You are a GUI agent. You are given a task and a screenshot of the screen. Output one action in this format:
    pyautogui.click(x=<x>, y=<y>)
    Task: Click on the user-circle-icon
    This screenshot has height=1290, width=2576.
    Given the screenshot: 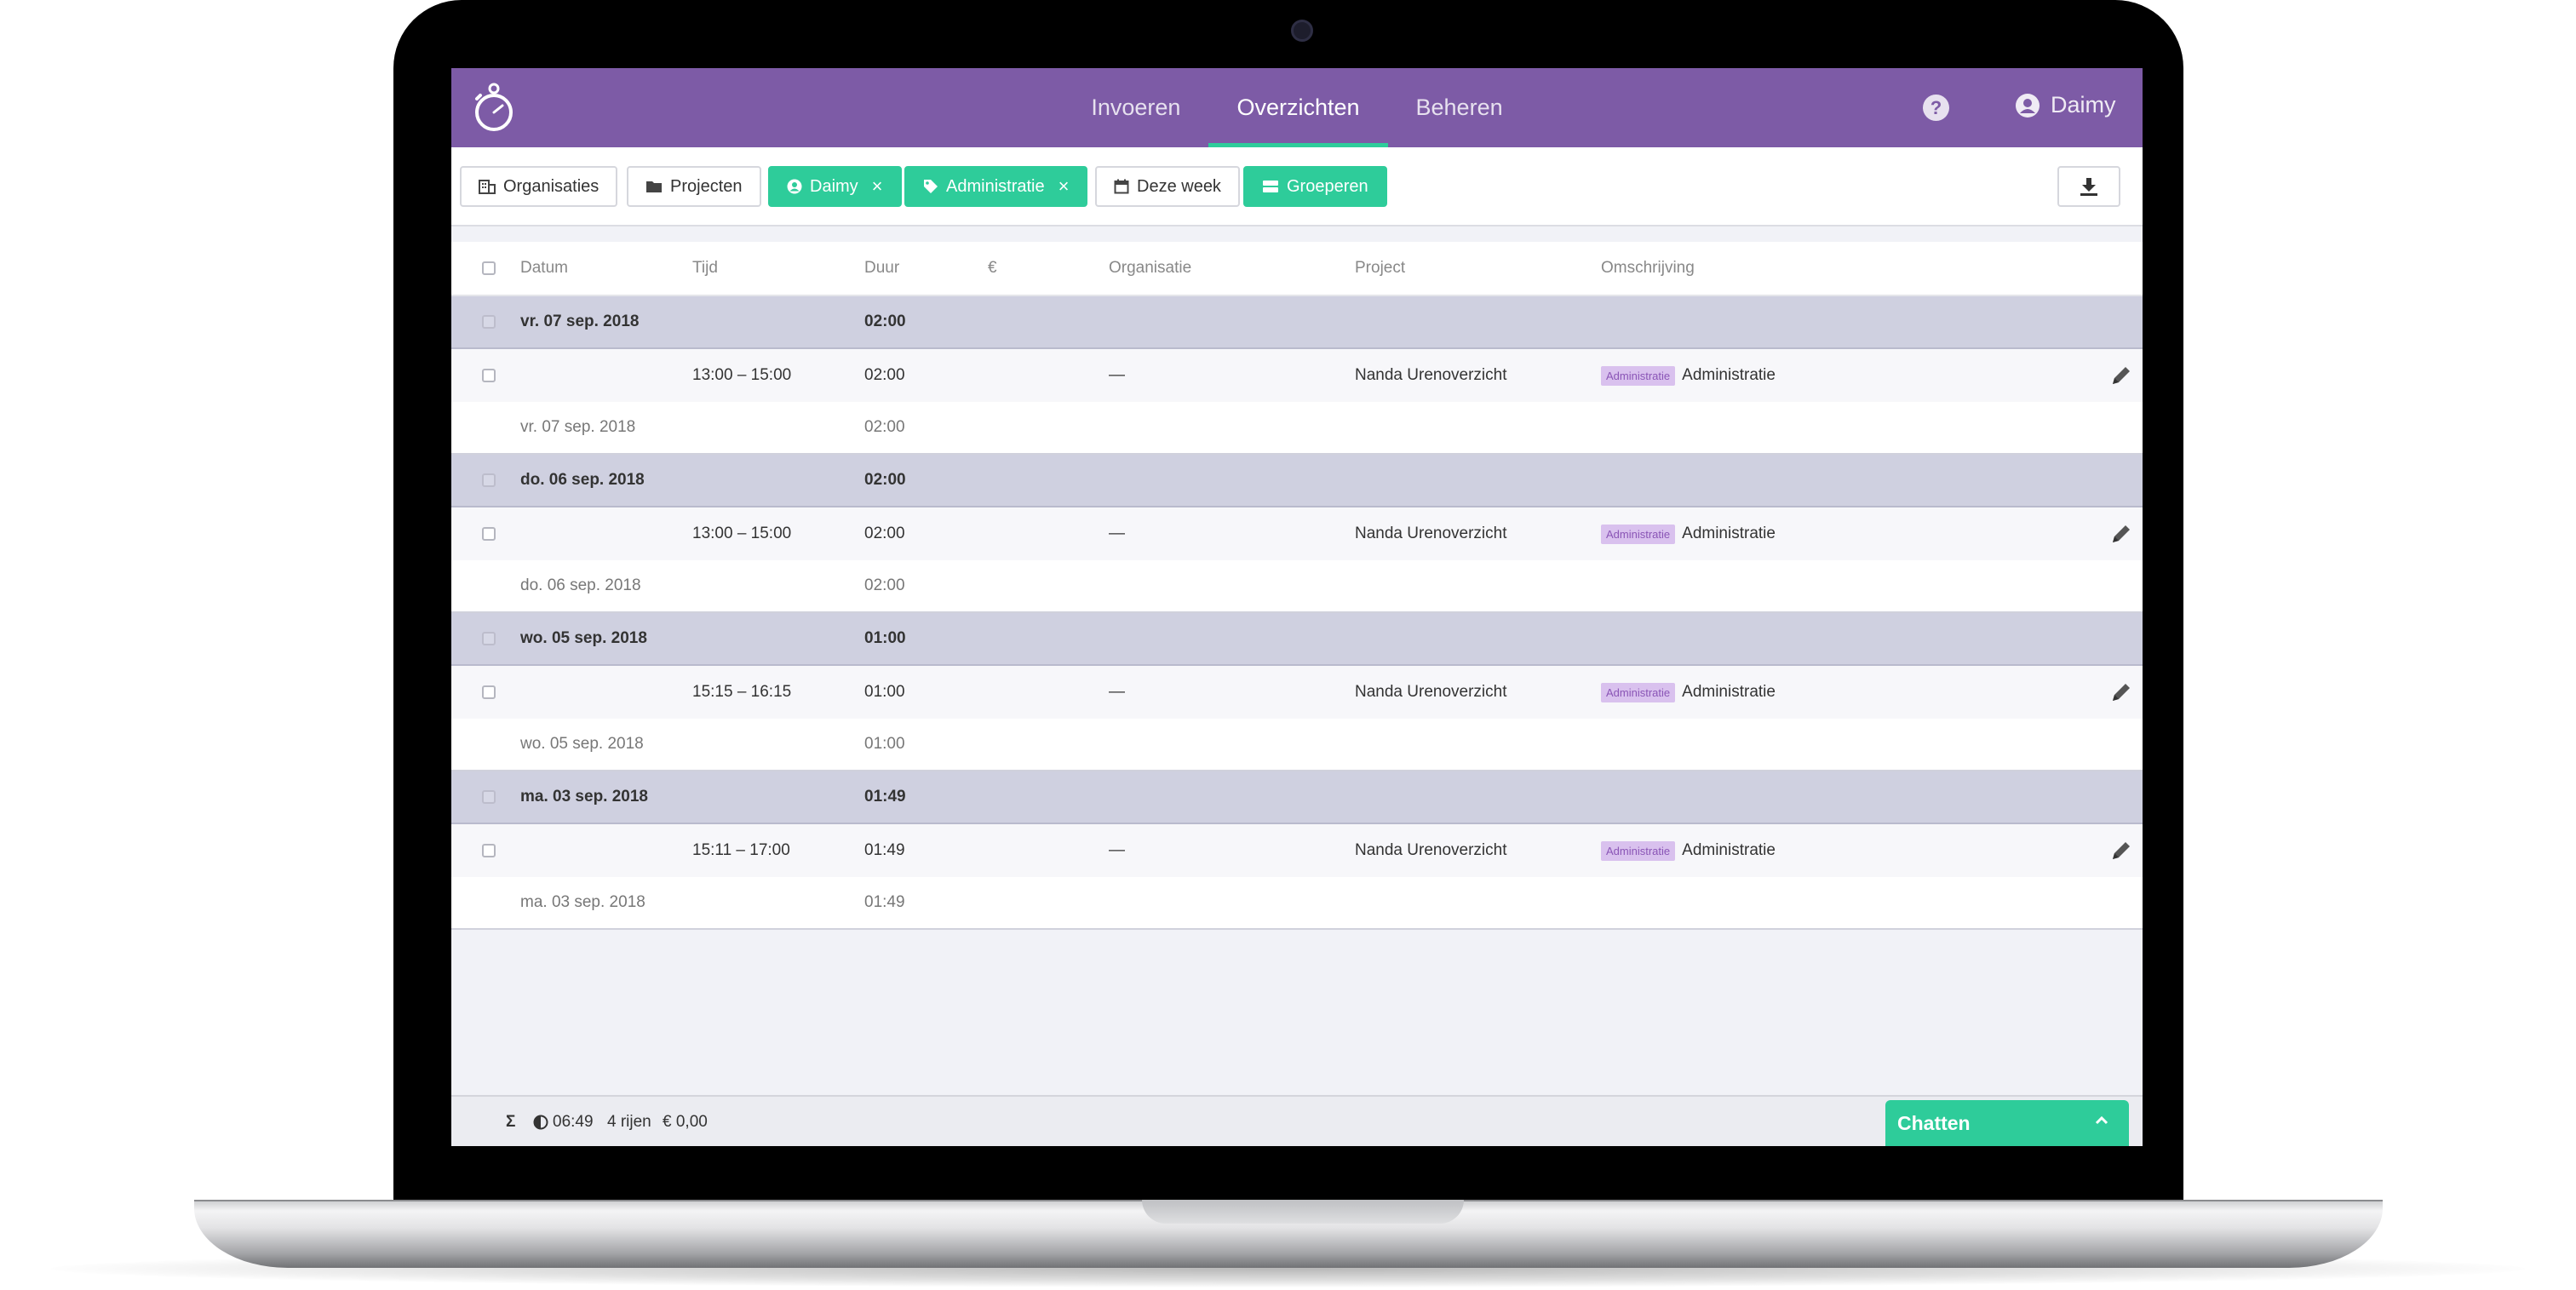 What is the action you would take?
    pyautogui.click(x=2028, y=105)
    